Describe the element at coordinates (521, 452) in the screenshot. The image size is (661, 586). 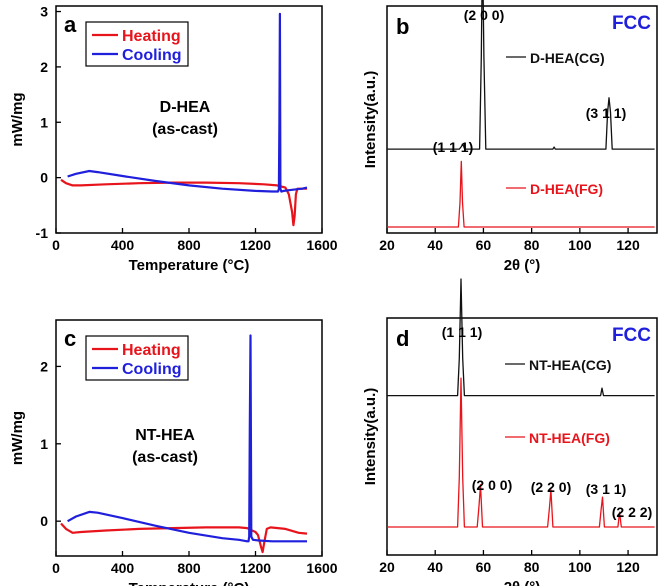
I see `series-line-nt-hea-fg-` at that location.